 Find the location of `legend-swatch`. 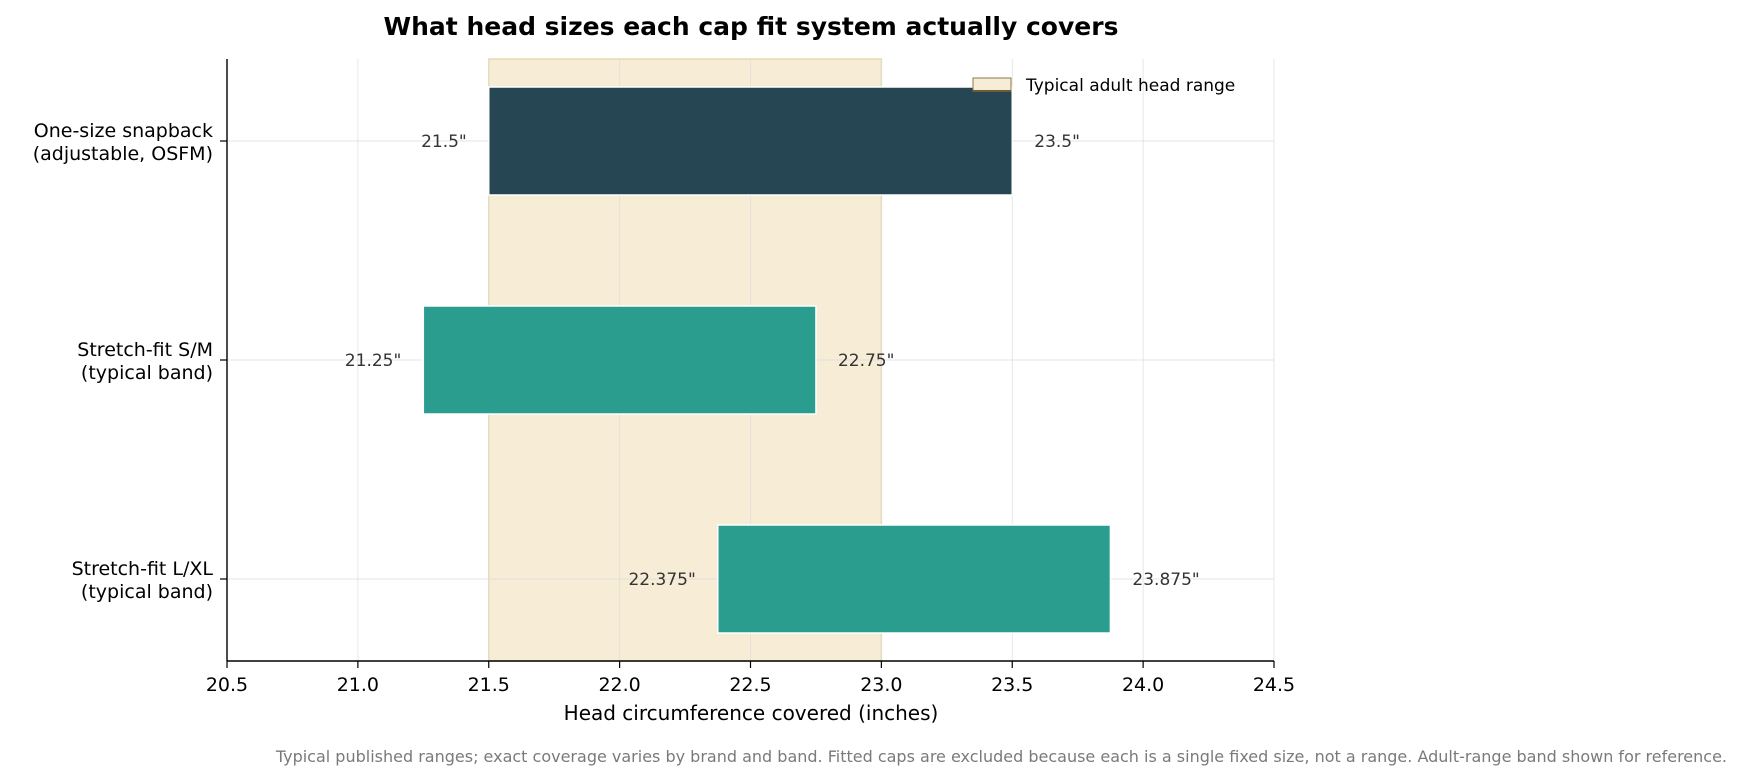

legend-swatch is located at coordinates (992, 84).